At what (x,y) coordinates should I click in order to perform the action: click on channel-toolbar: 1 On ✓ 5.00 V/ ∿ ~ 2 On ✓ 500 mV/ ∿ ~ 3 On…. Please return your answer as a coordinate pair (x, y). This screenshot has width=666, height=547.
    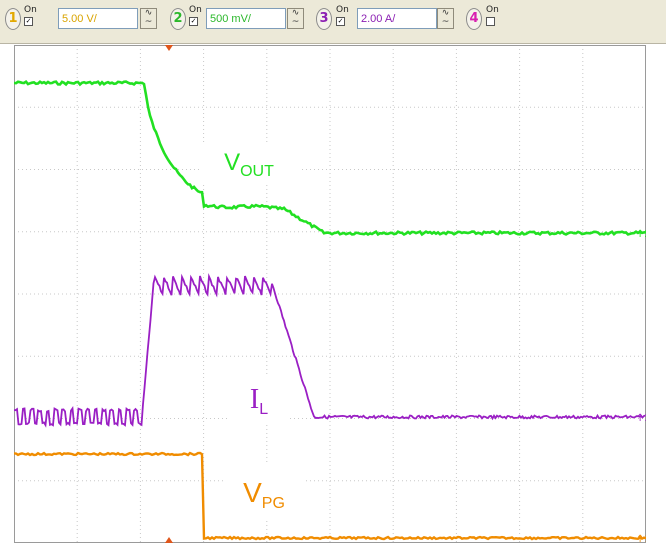
    Looking at the image, I should click on (333, 22).